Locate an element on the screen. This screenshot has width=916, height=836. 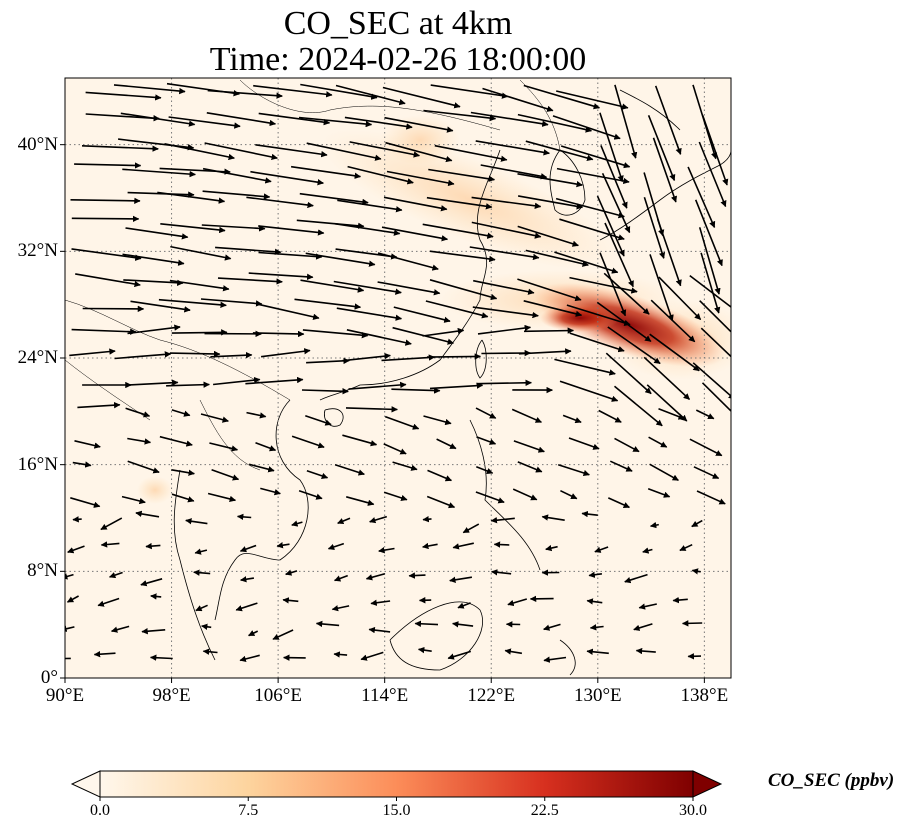
map-time-subtitle: Time: 2024-02-26 18:00:00 is located at coordinates (398, 59).